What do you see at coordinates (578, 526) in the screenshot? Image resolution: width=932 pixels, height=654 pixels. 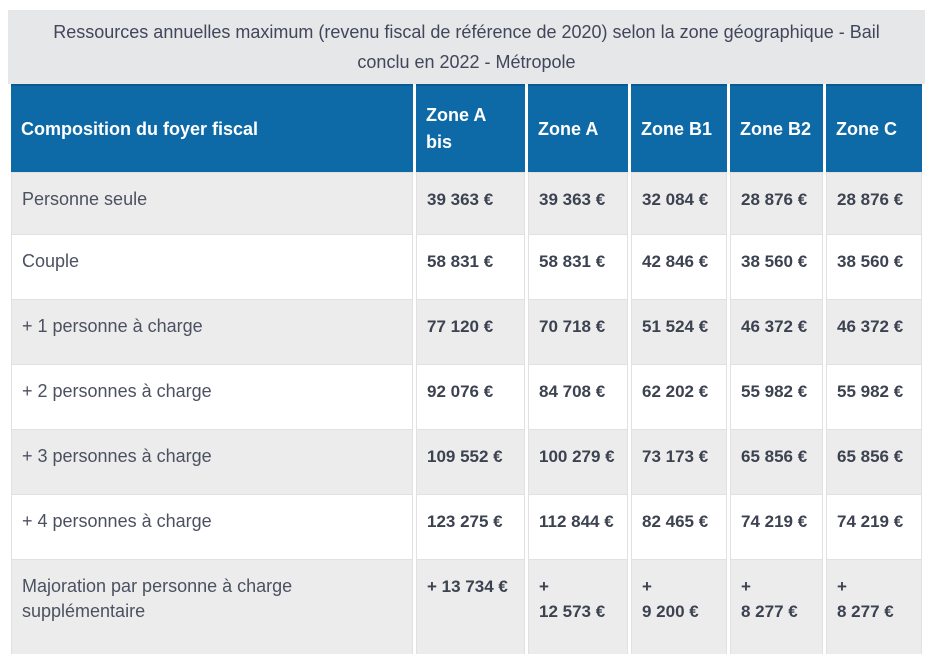 I see `row-value: 112 844 €` at bounding box center [578, 526].